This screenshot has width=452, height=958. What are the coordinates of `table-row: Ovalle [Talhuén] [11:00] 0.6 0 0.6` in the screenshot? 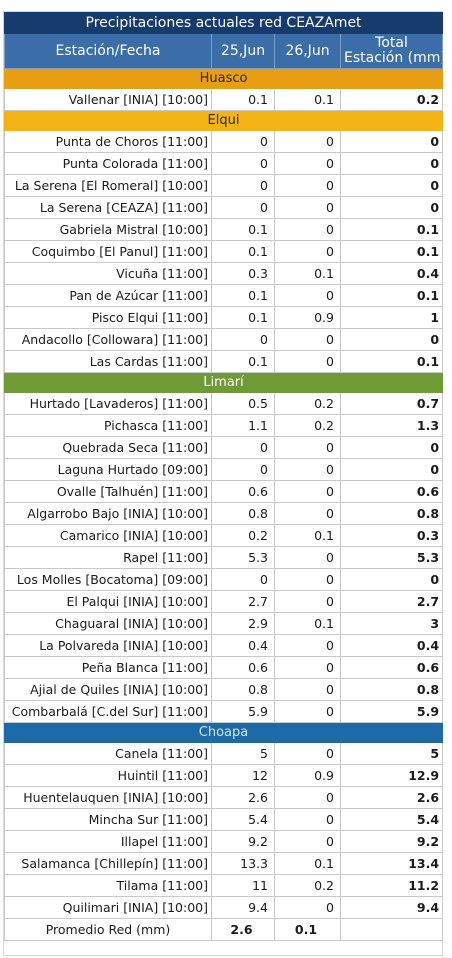 It's located at (224, 491).